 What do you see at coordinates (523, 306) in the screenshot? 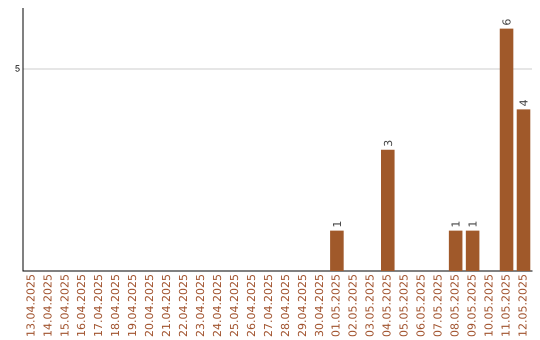
I see `x-tick-label: 12.05.2025` at bounding box center [523, 306].